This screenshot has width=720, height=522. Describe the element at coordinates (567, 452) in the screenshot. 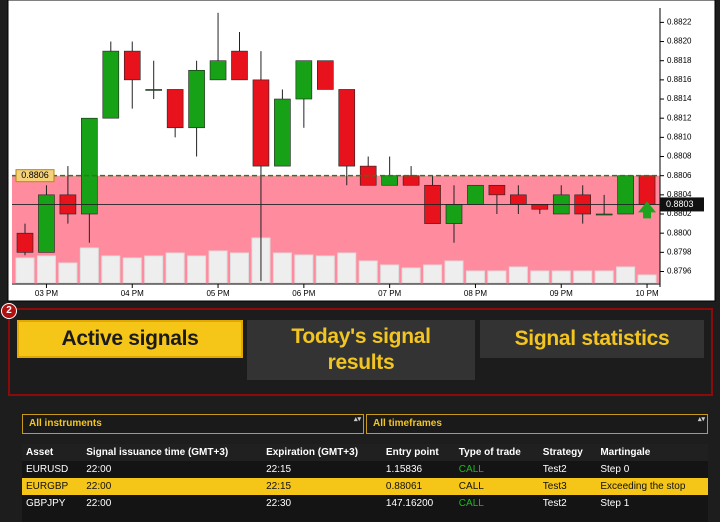

I see `column-header: Strategy` at that location.